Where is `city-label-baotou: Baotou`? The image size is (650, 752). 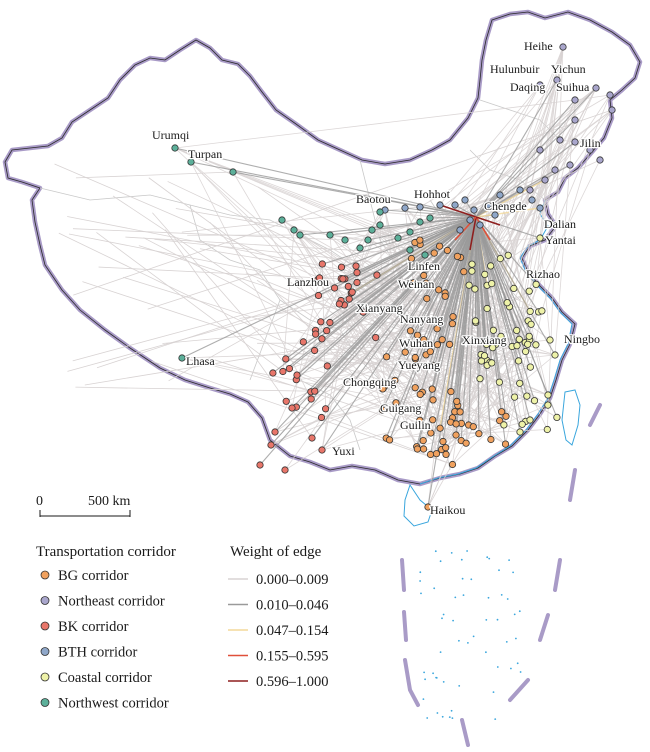 city-label-baotou: Baotou is located at coordinates (373, 199).